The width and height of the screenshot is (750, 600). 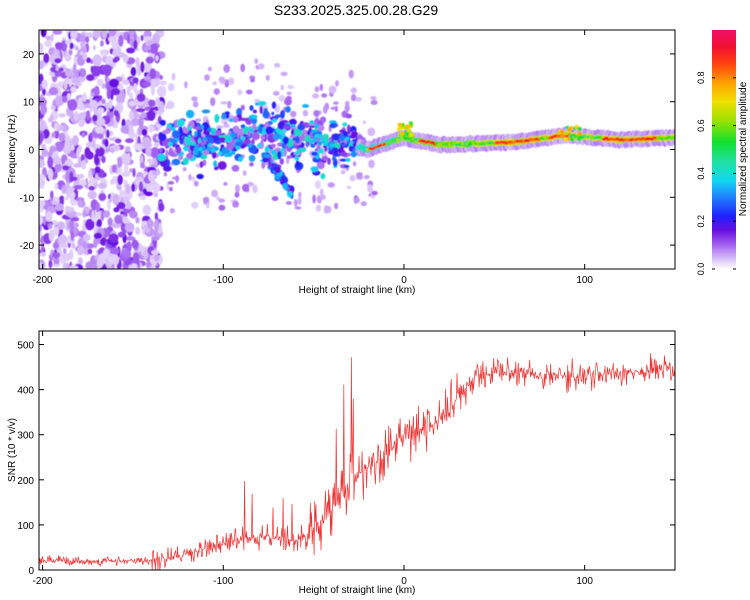 I want to click on snr-y-axis-label: SNR (10 * v/v), so click(x=12, y=450).